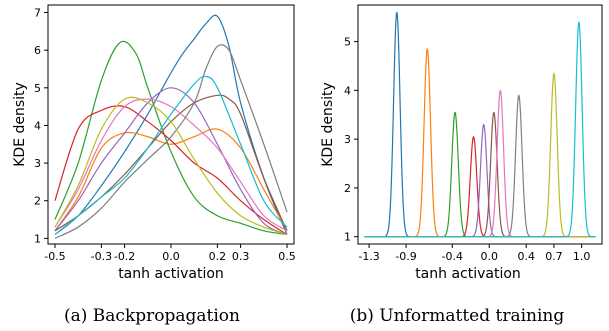 The image size is (609, 331). I want to click on x-ticks-a: -0.5 -0.3 -0.2 0.0 0.2 0.3 0.5, so click(170, 253).